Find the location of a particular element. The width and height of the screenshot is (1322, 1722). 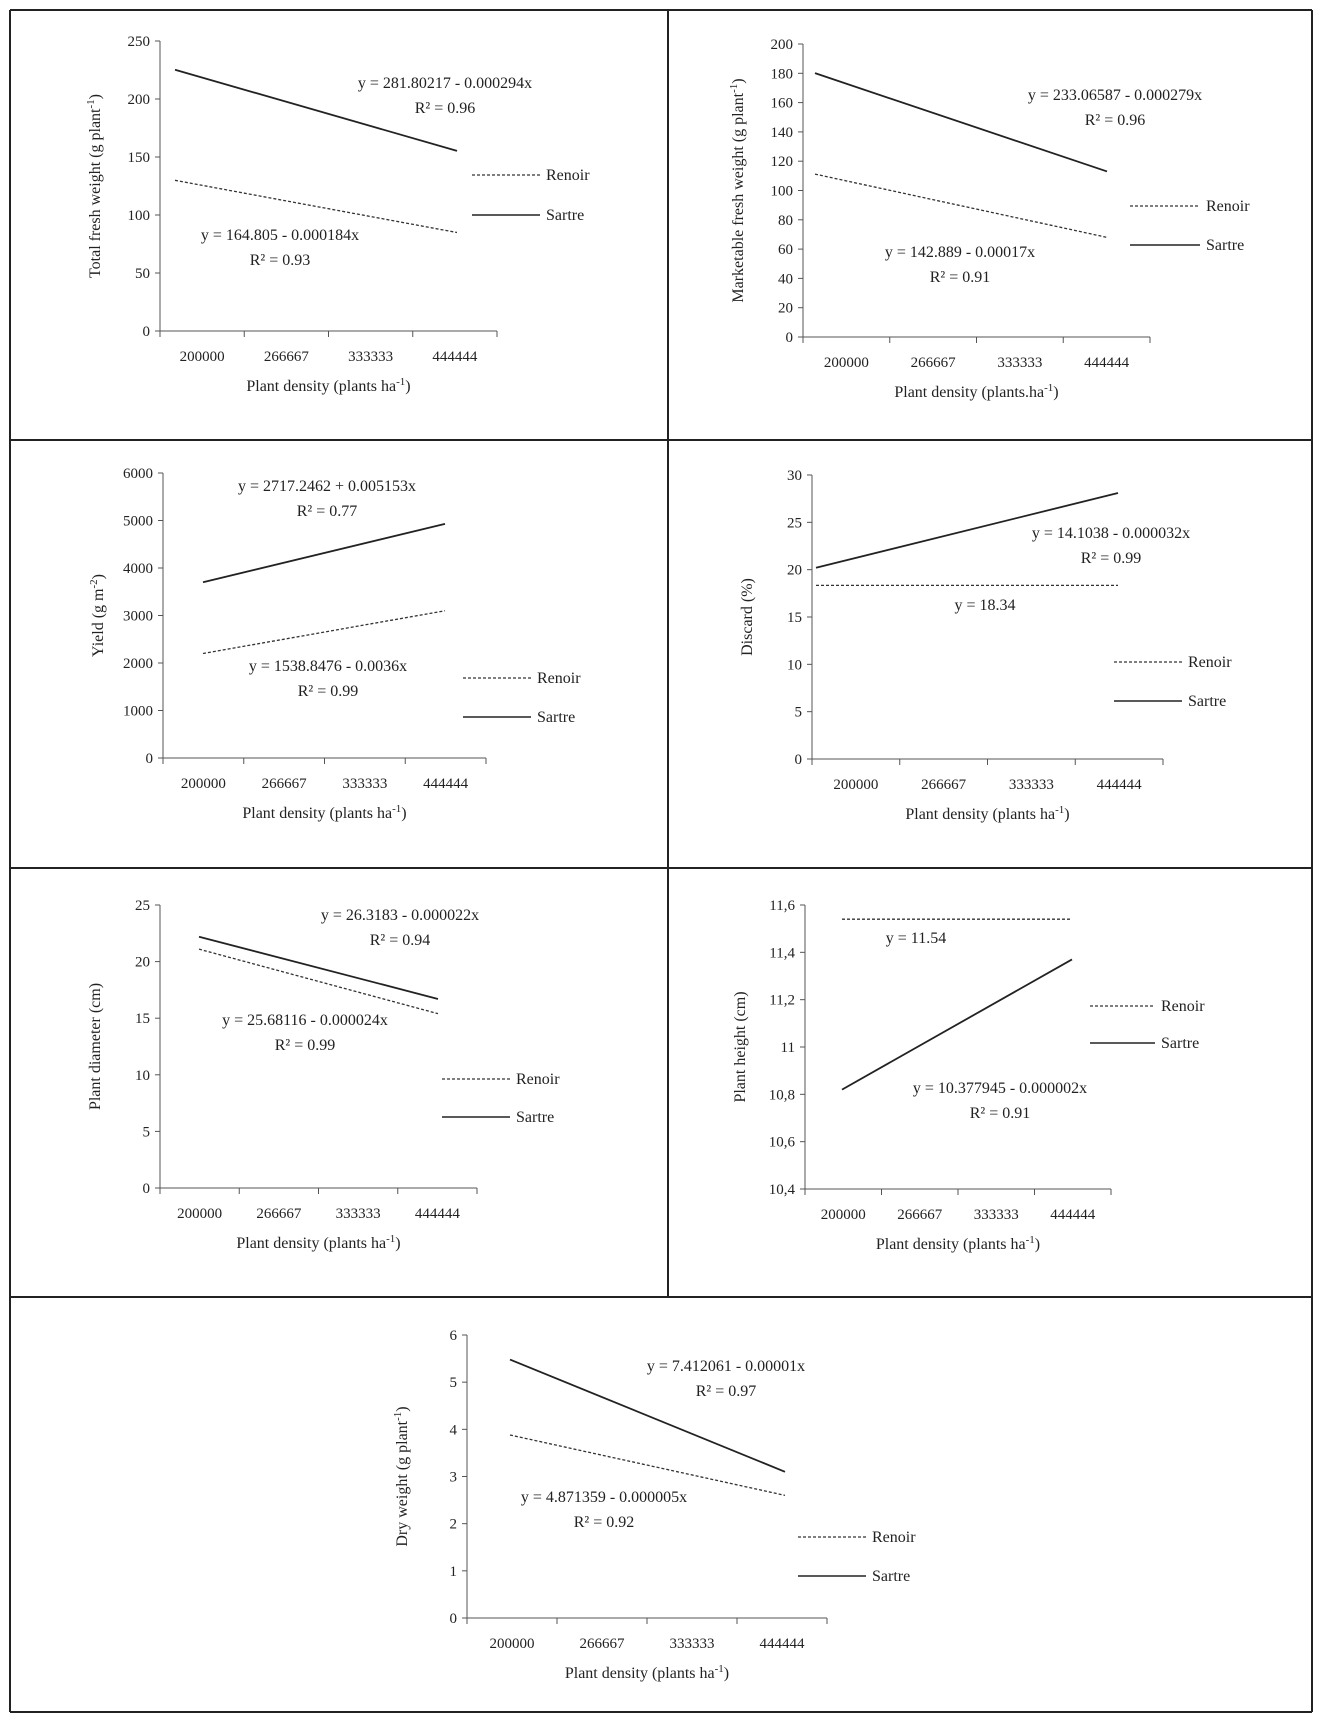

y-tick-label: 120 is located at coordinates (782, 162).